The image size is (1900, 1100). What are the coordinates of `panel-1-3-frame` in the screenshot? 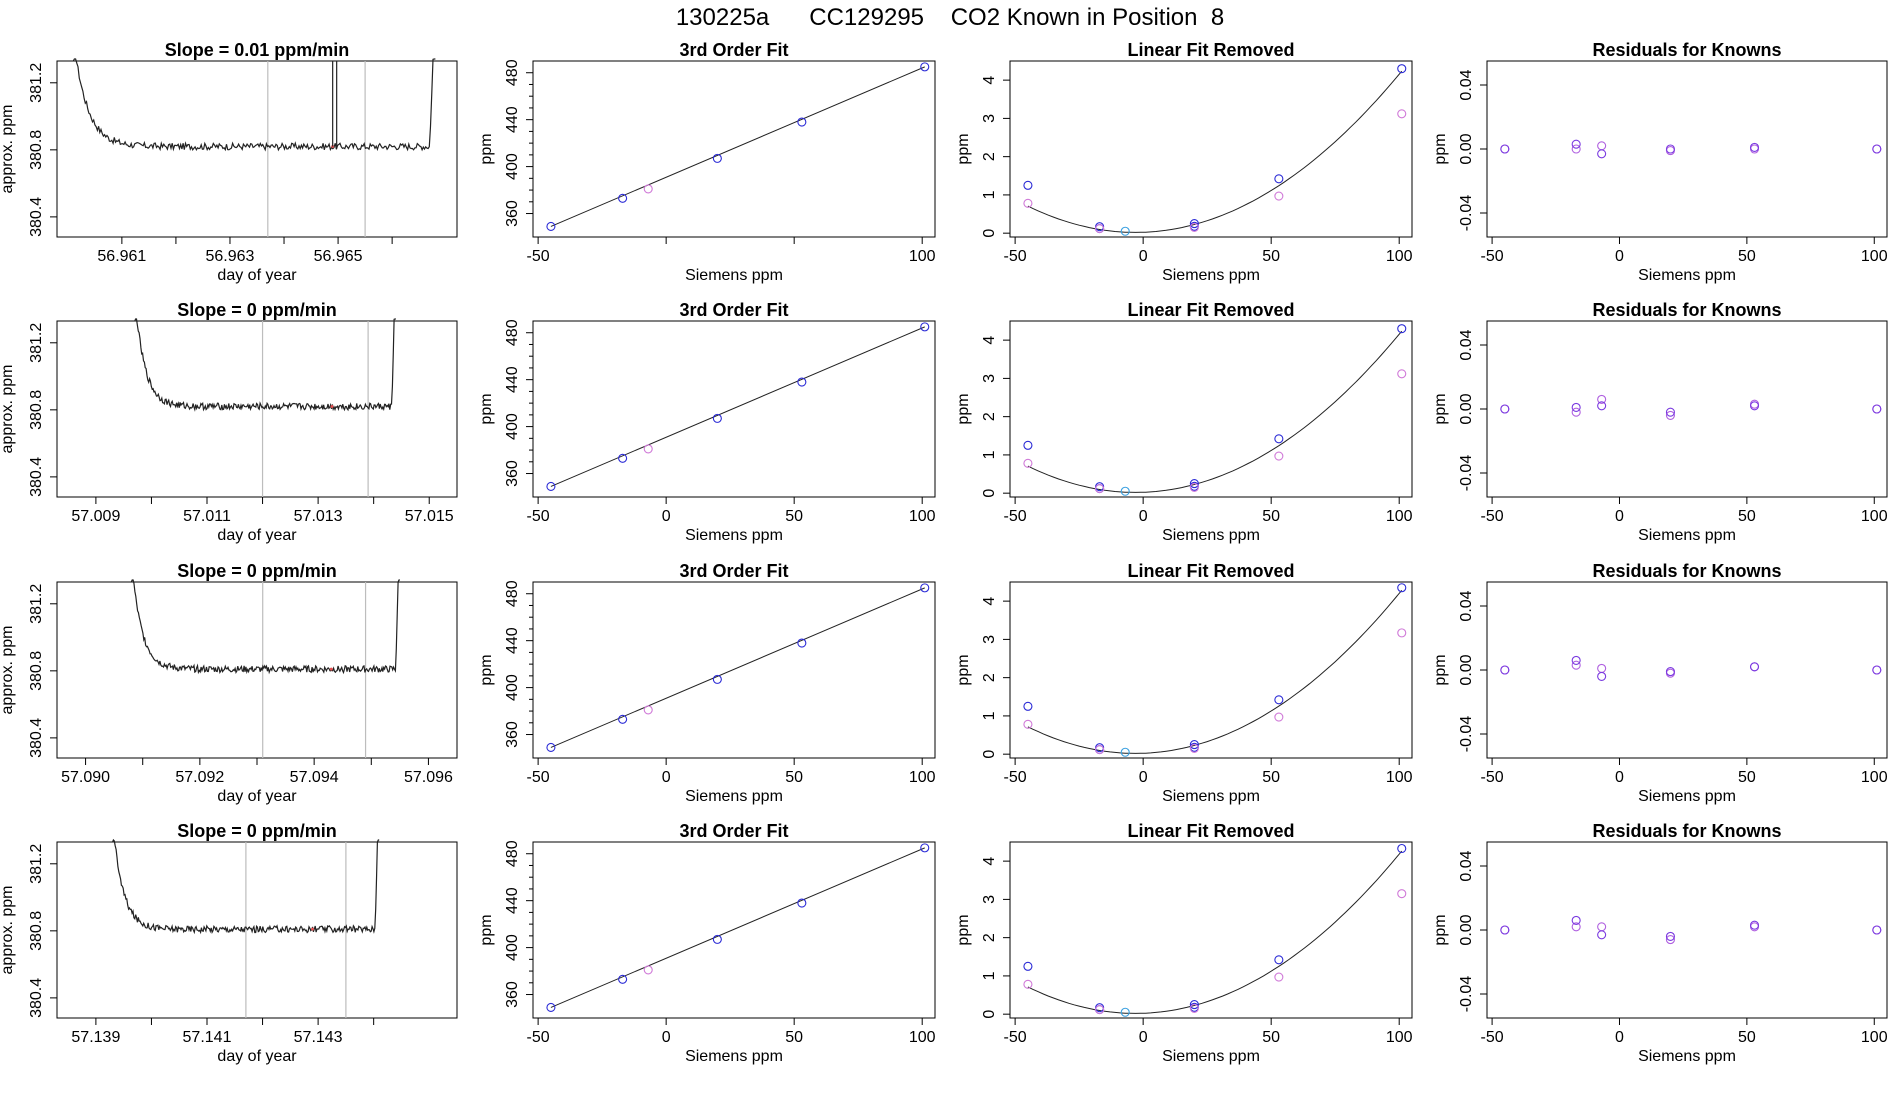 It's located at (1687, 409).